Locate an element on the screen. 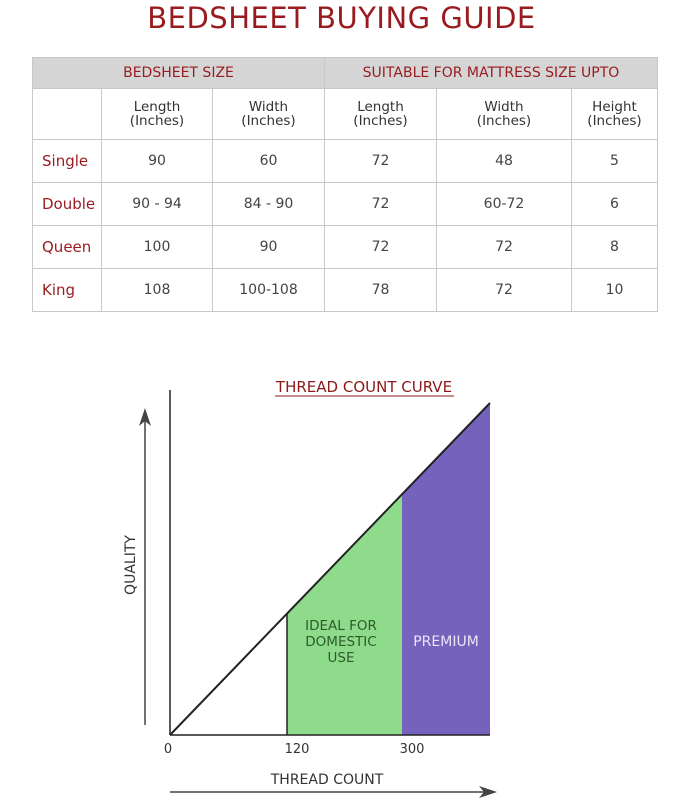  table-cell: 100 is located at coordinates (157, 247).